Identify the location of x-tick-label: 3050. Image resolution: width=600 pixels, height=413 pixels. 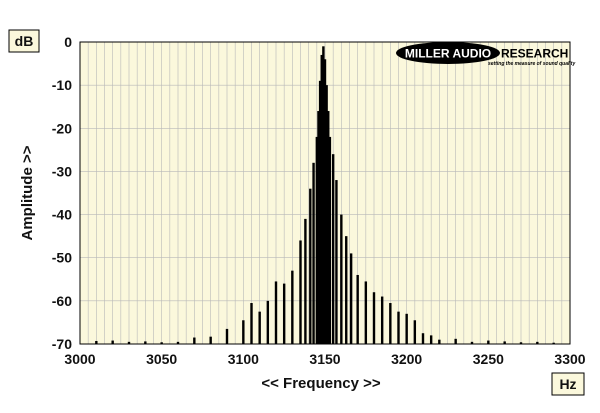
(161, 359).